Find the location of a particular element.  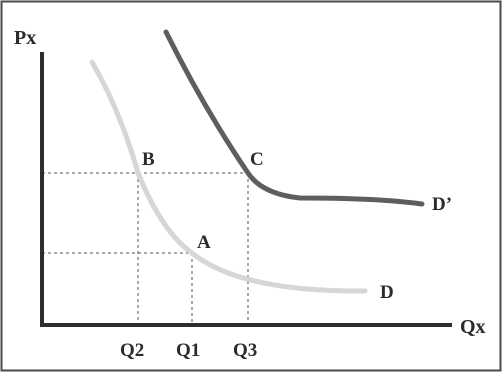

quantity-axis-label: Qx is located at coordinates (473, 327).